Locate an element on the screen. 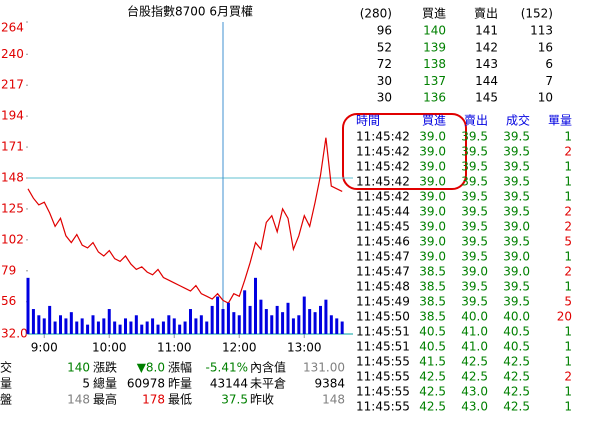 This screenshot has height=426, width=589. trade-cell: 41.0 is located at coordinates (474, 332).